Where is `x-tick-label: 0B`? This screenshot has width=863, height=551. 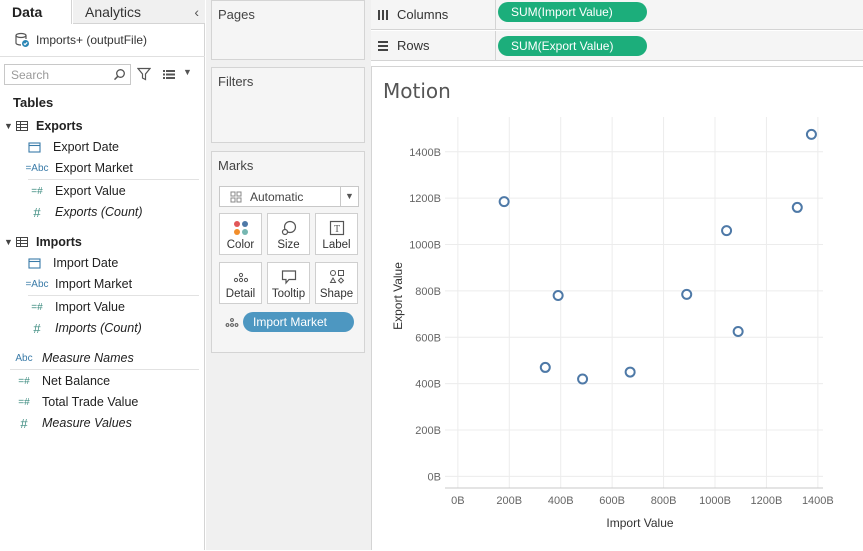 x-tick-label: 0B is located at coordinates (457, 501).